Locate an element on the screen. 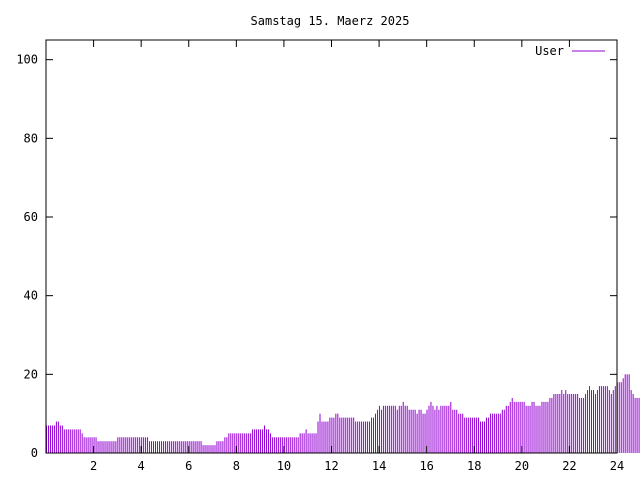 The image size is (640, 480). x-tick-label: 2 is located at coordinates (93, 466).